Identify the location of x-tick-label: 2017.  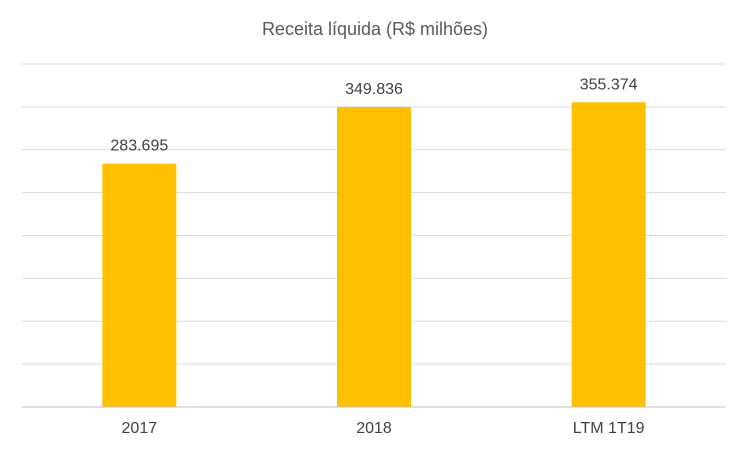
(140, 428).